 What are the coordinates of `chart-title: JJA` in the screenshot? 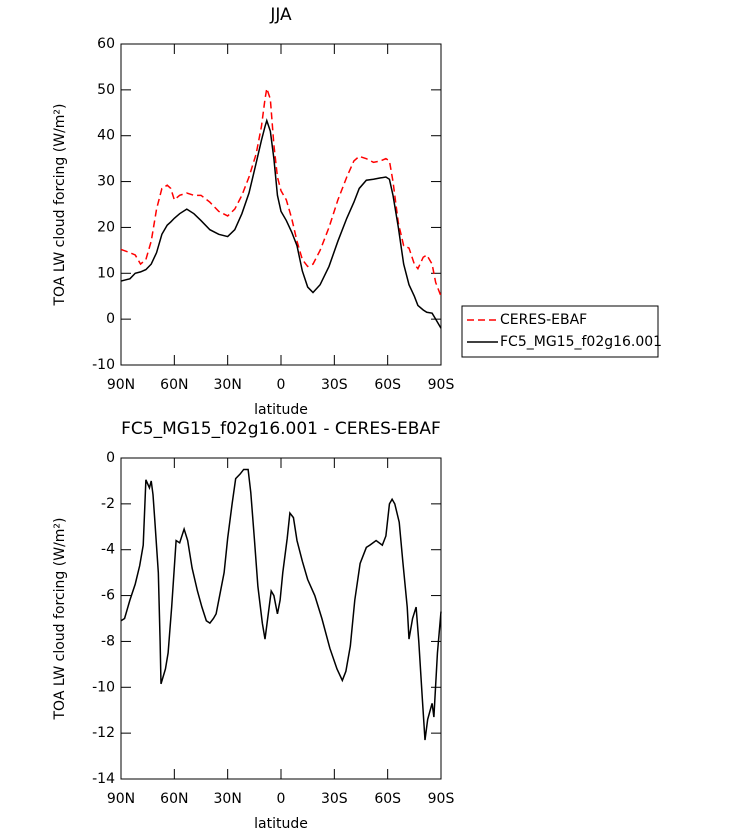 It's located at (280, 15).